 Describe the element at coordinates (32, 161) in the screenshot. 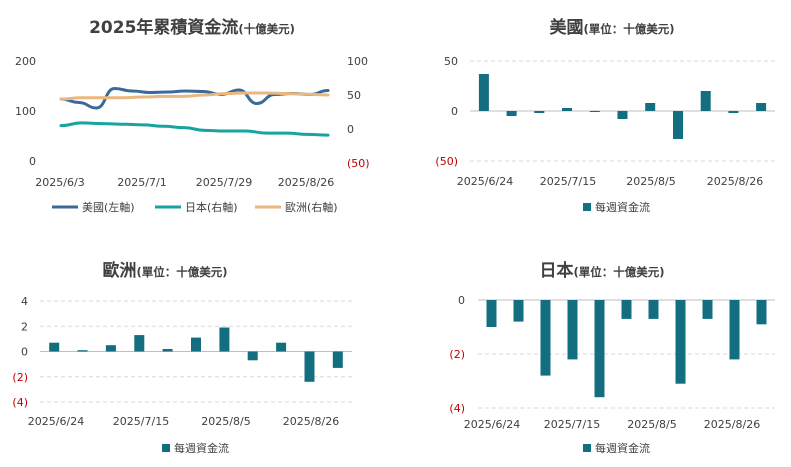

I see `y-left-tick-label: 0` at that location.